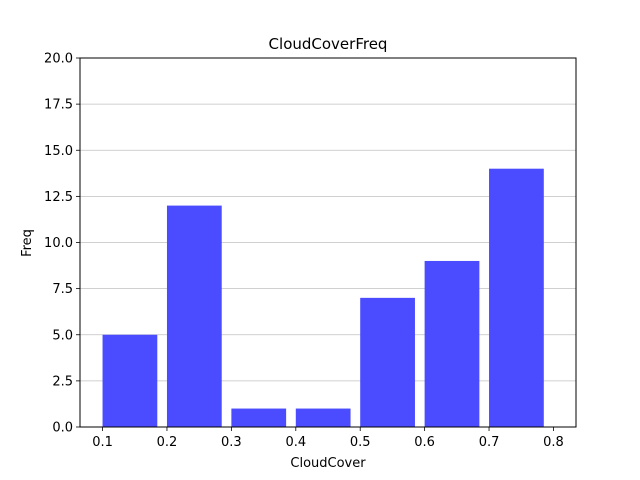 This screenshot has width=640, height=480. Describe the element at coordinates (62, 289) in the screenshot. I see `y-tick-label: 7.5` at that location.